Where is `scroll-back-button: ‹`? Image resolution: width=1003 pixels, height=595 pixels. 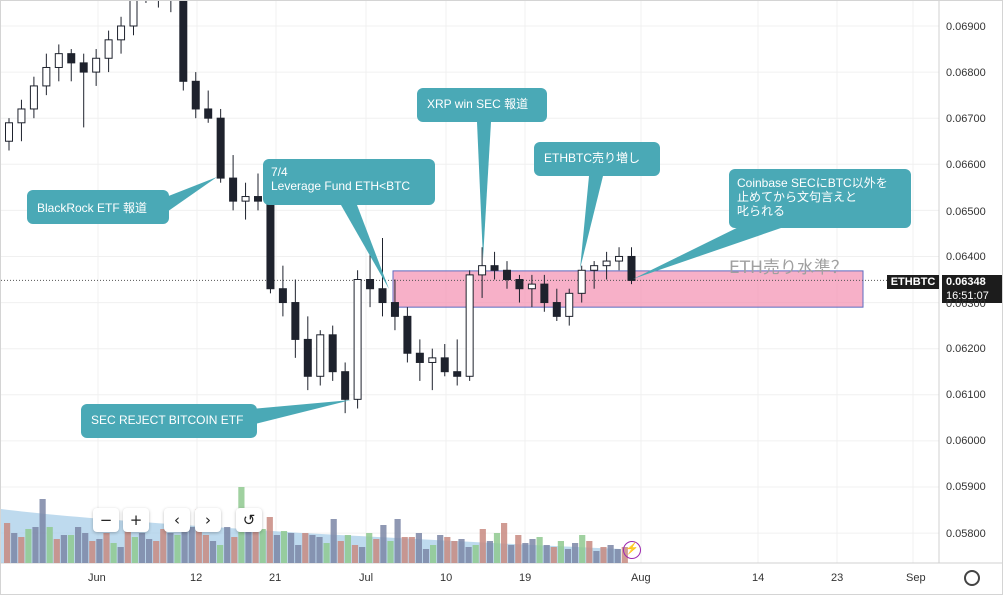
scroll-back-button: ‹ is located at coordinates (177, 520).